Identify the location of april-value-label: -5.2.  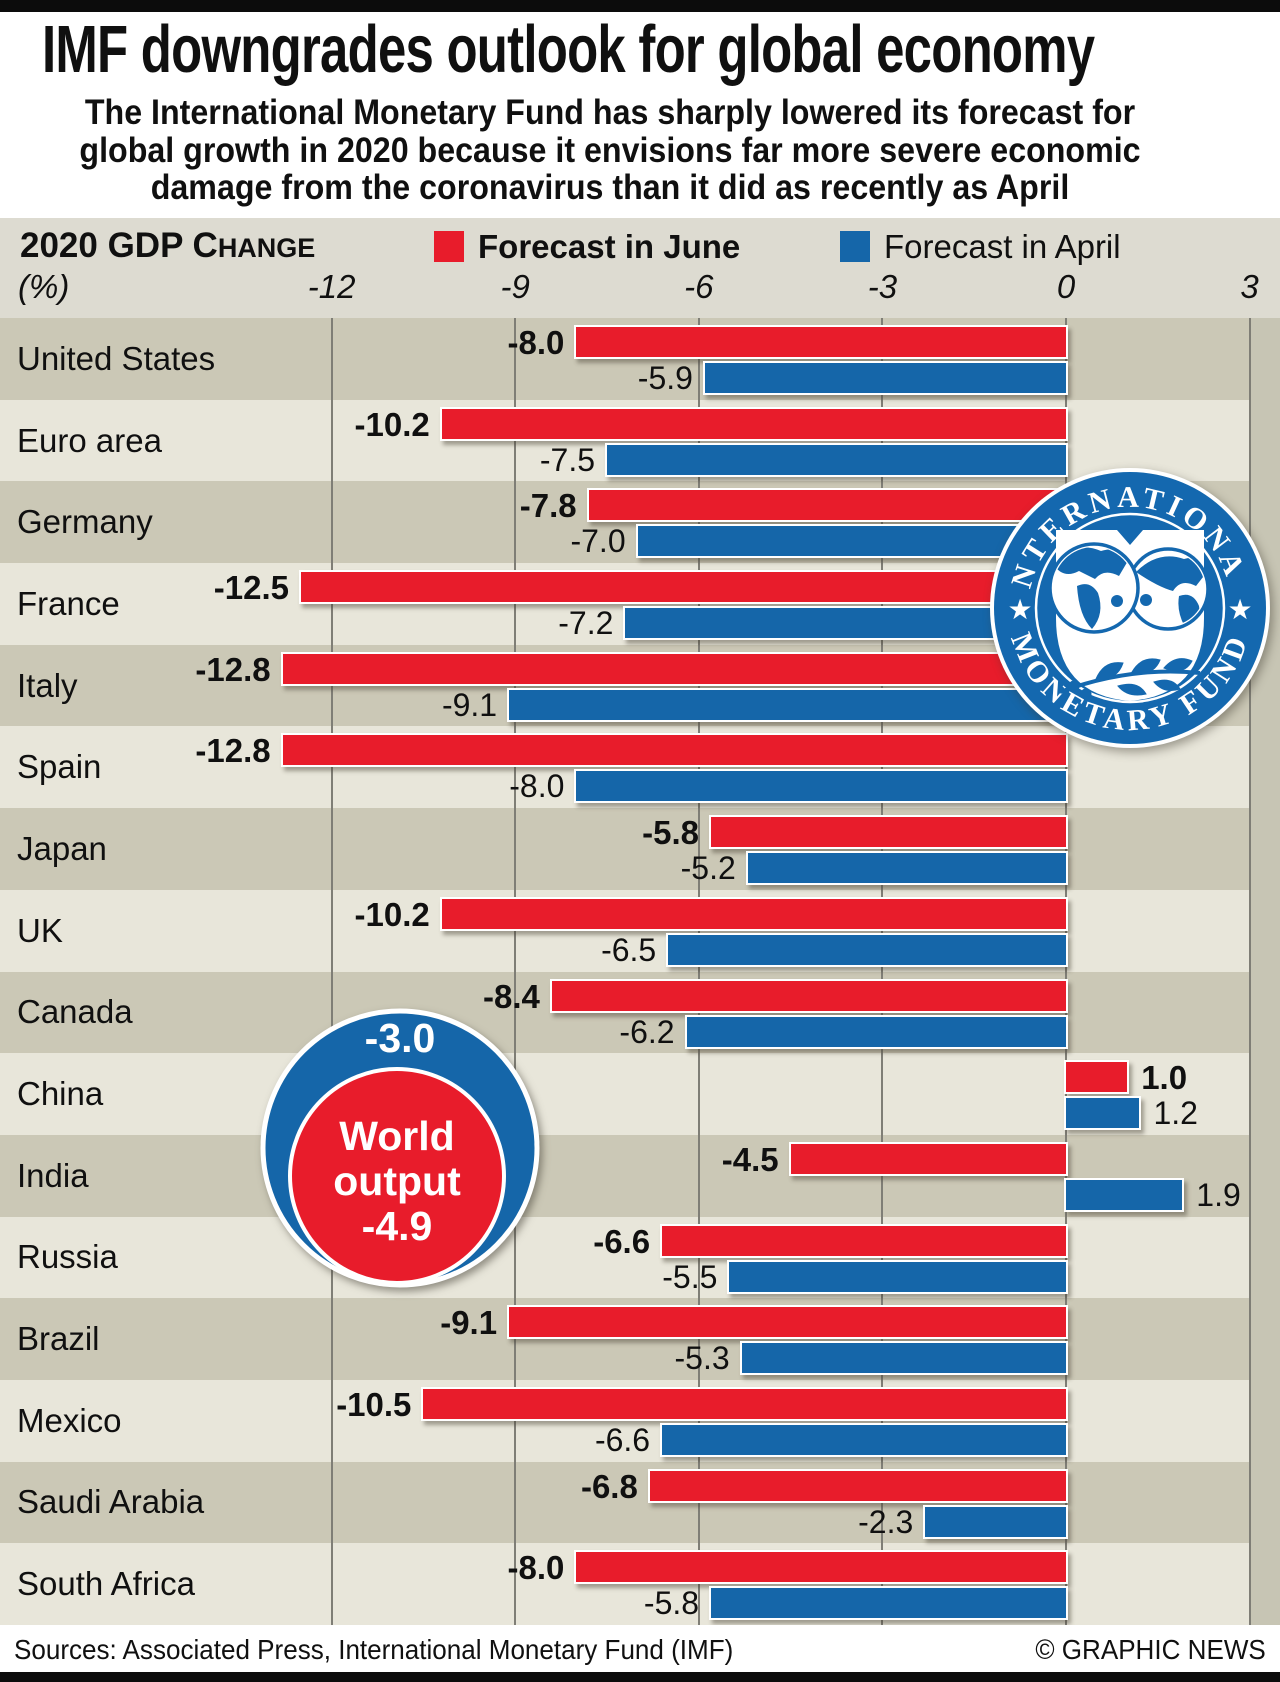
(708, 868).